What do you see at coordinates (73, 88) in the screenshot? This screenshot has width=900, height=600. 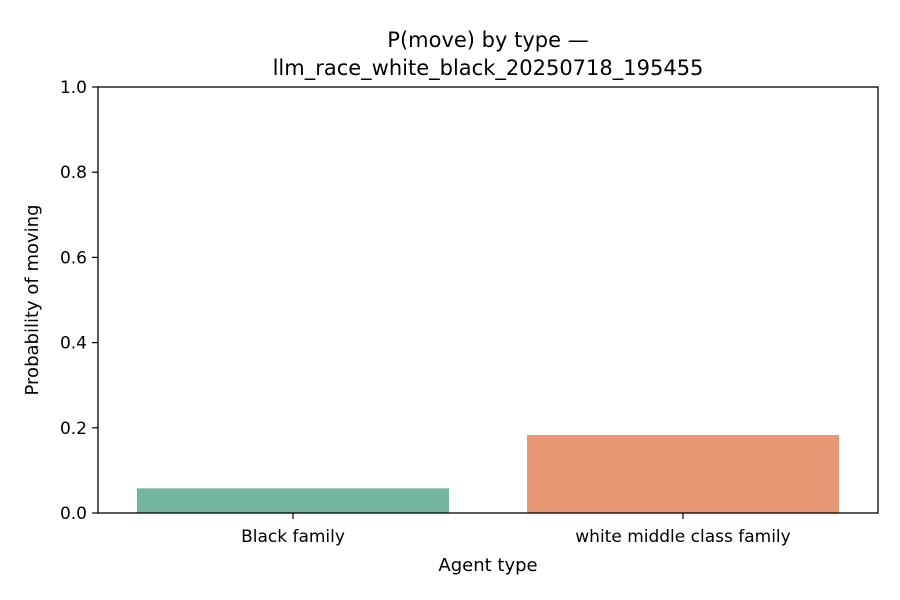 I see `y-tick-label-5: 1.0` at bounding box center [73, 88].